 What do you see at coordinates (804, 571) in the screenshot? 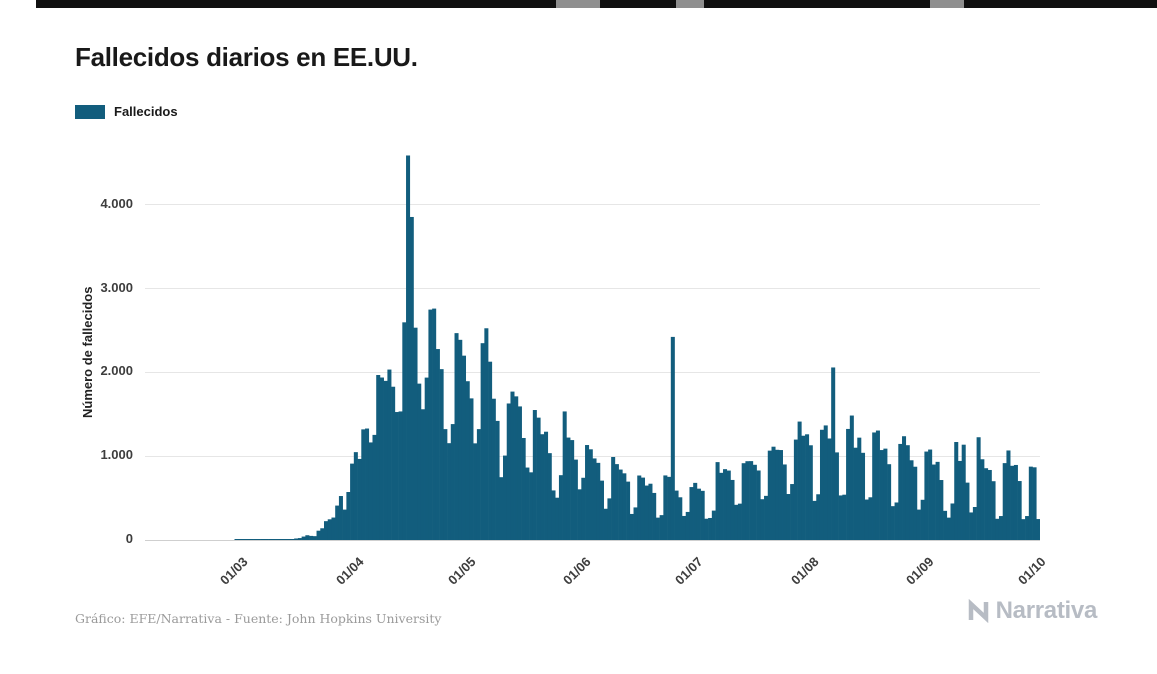
I see `x-tick-label: 01/08` at bounding box center [804, 571].